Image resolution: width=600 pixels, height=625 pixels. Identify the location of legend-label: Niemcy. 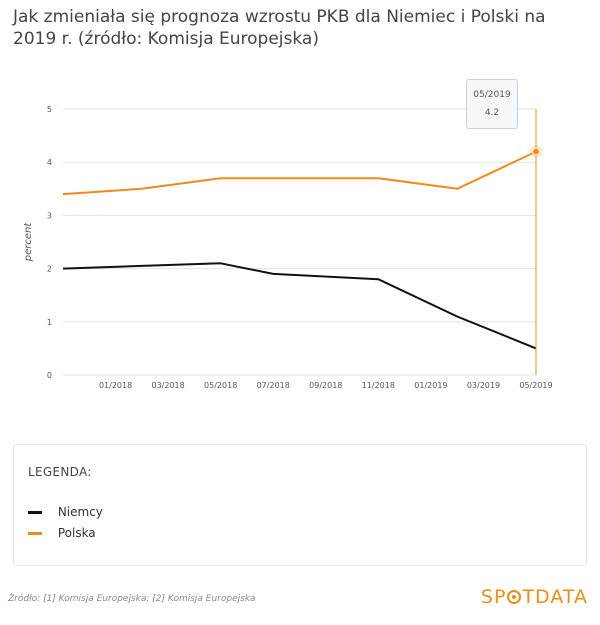
(80, 512).